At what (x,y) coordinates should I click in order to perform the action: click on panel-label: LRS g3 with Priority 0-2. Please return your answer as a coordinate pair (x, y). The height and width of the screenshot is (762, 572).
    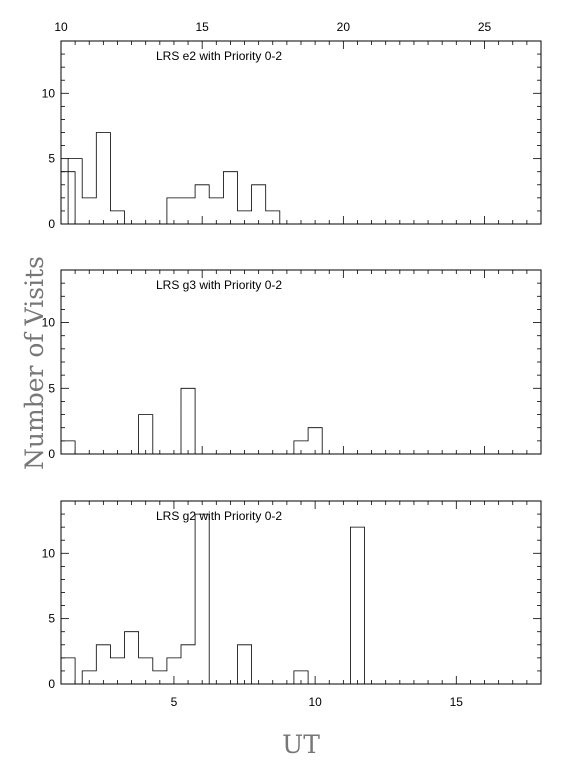
    Looking at the image, I should click on (219, 285).